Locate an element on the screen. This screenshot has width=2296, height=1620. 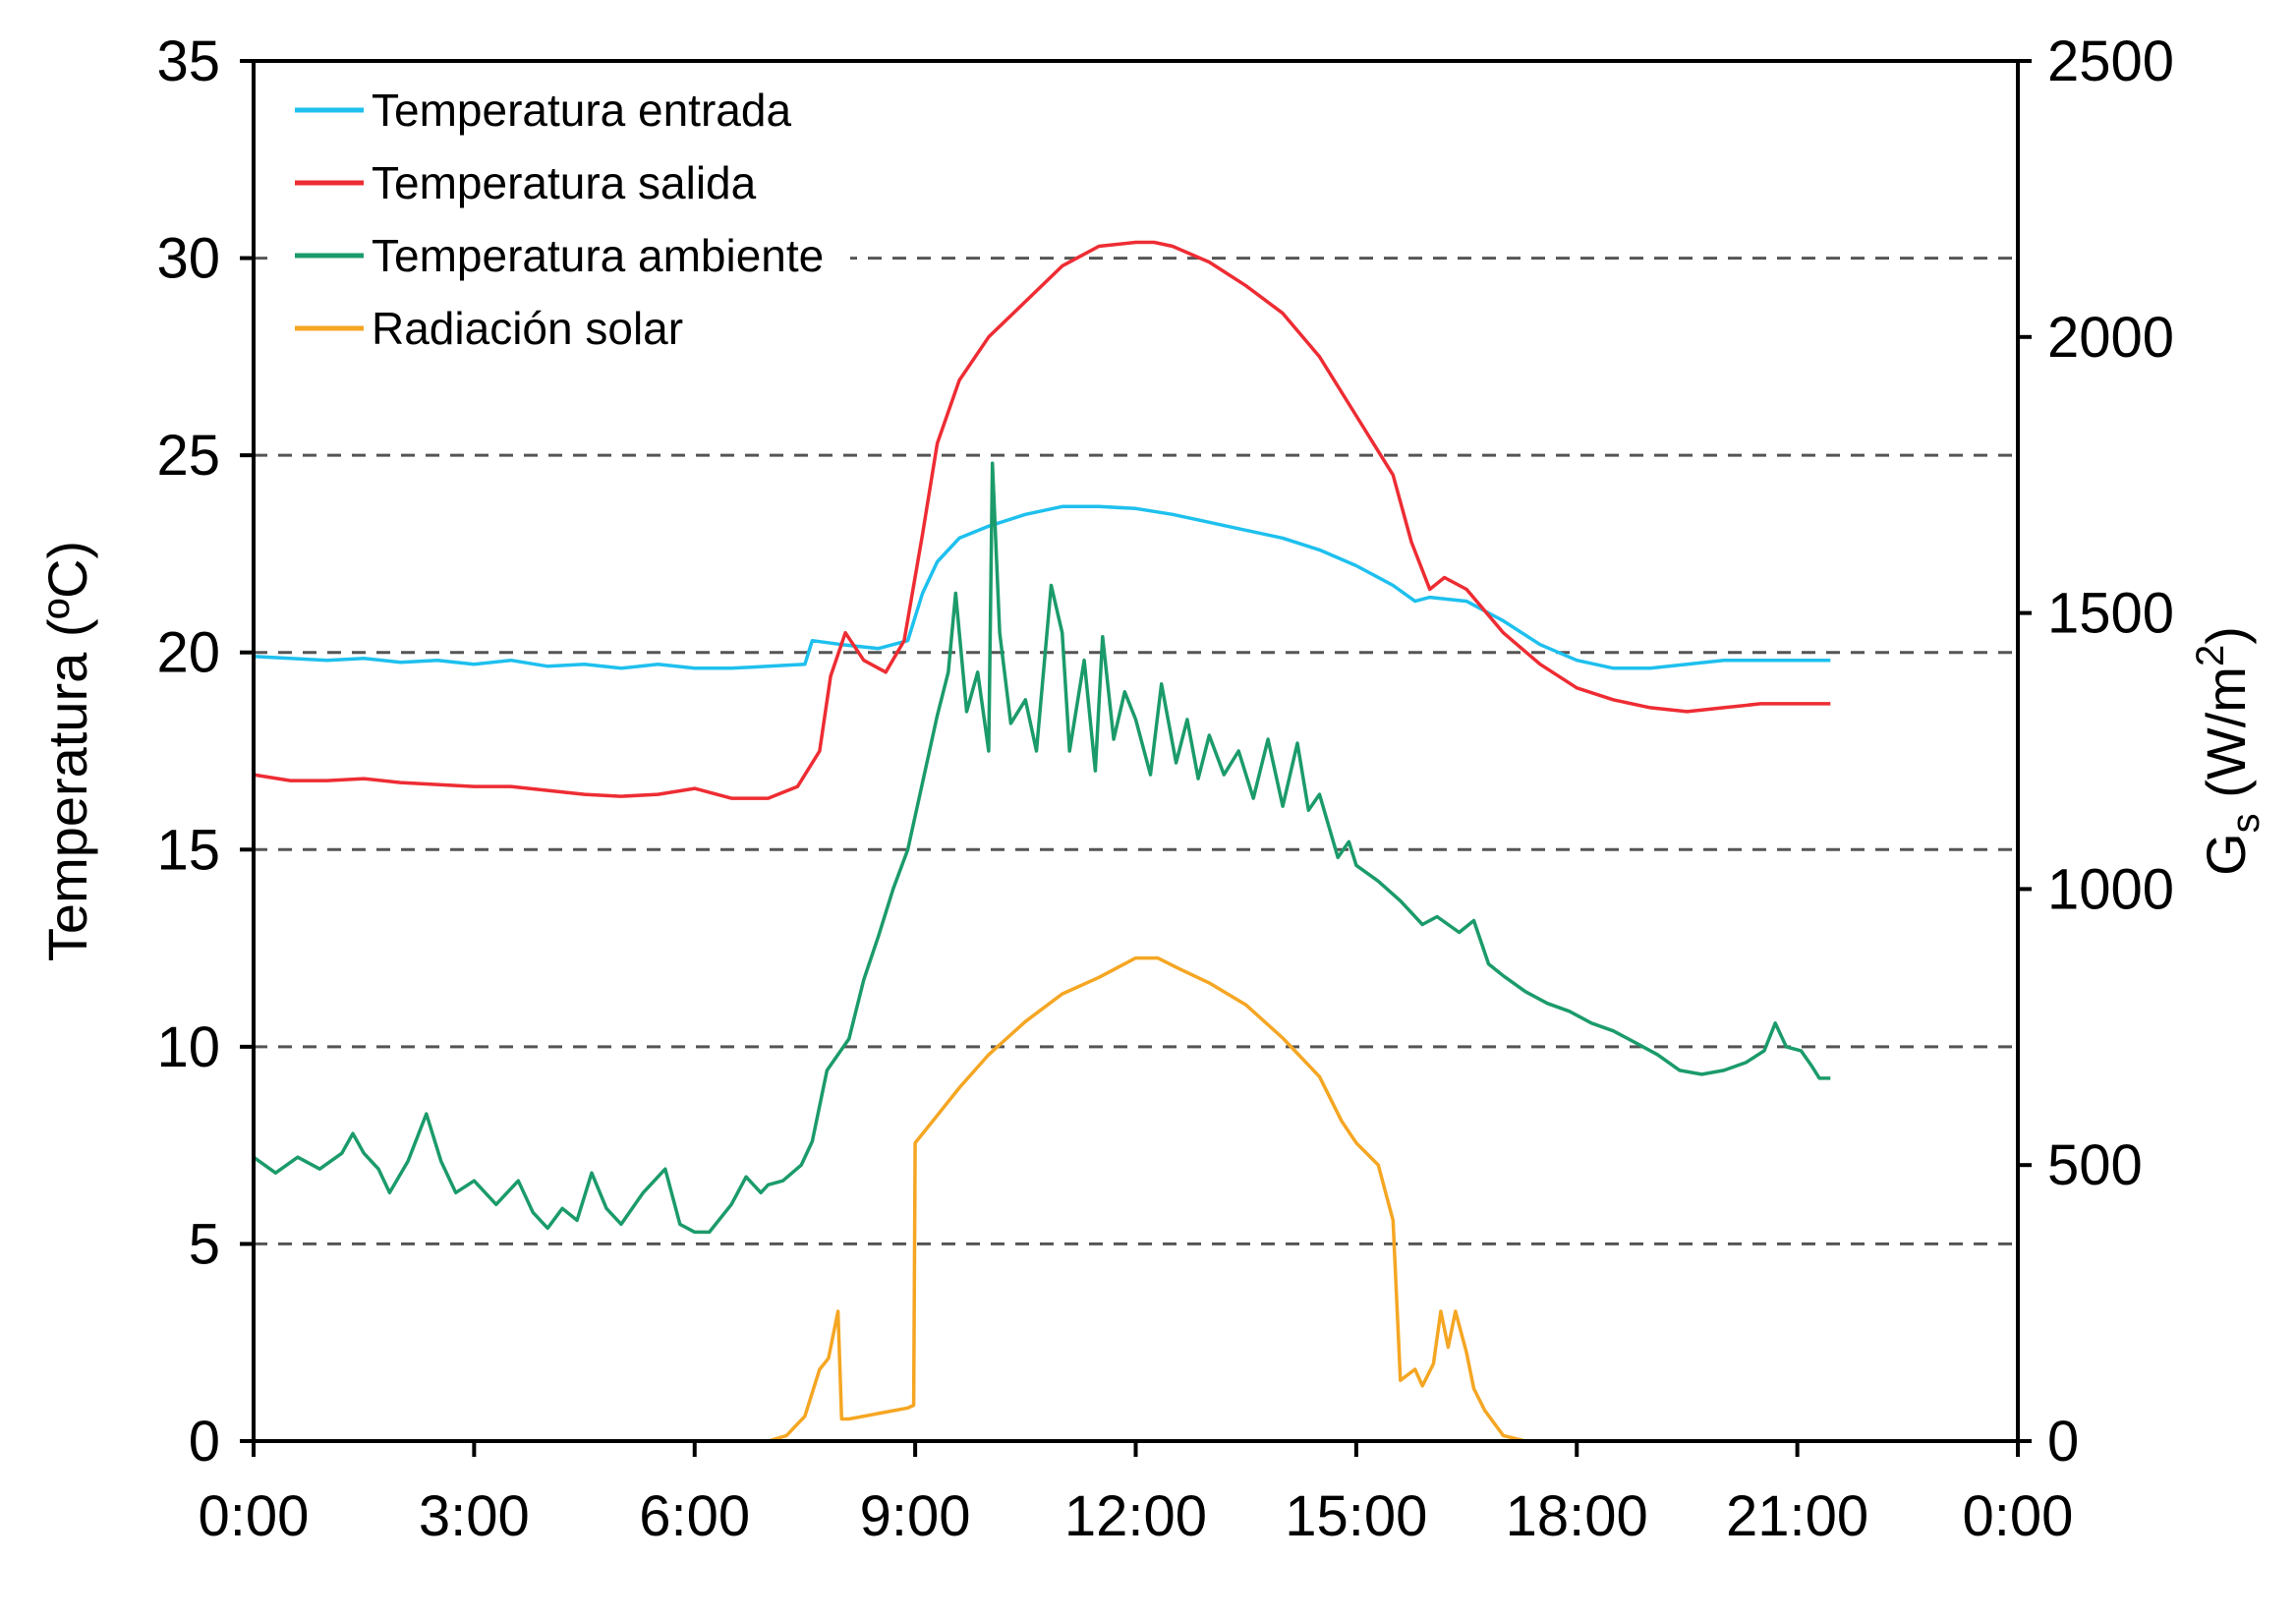
y-tick-label-15: 15 is located at coordinates (188, 850).